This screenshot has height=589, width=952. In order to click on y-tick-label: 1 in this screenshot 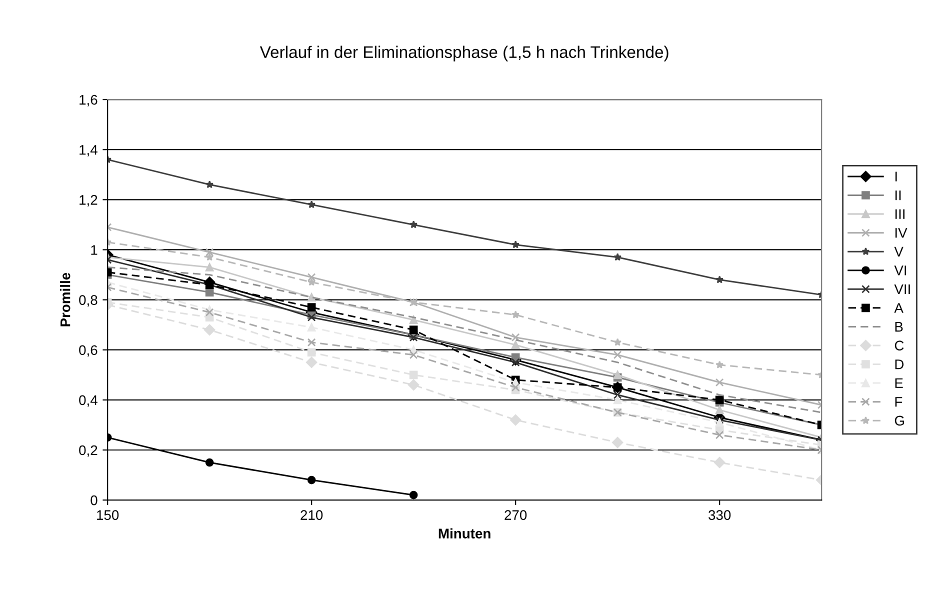, I will do `click(94, 250)`.